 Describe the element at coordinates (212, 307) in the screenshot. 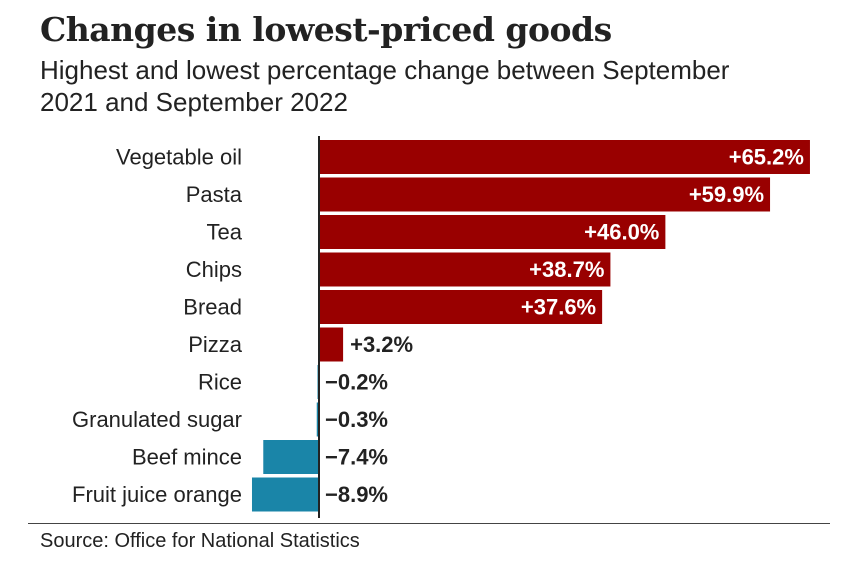

I see `category-label: Bread` at that location.